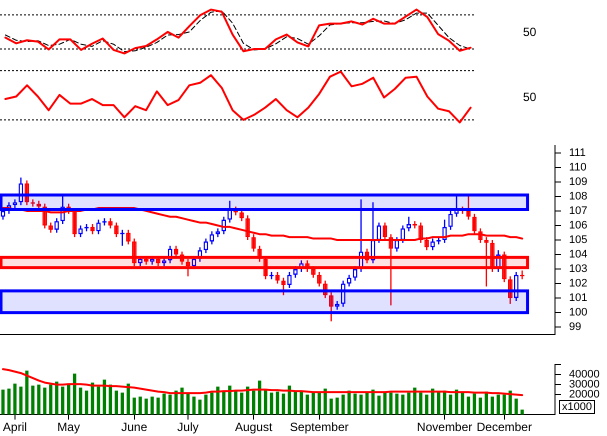 Image resolution: width=607 pixels, height=436 pixels. Describe the element at coordinates (578, 269) in the screenshot. I see `y-tick-label: 103` at that location.